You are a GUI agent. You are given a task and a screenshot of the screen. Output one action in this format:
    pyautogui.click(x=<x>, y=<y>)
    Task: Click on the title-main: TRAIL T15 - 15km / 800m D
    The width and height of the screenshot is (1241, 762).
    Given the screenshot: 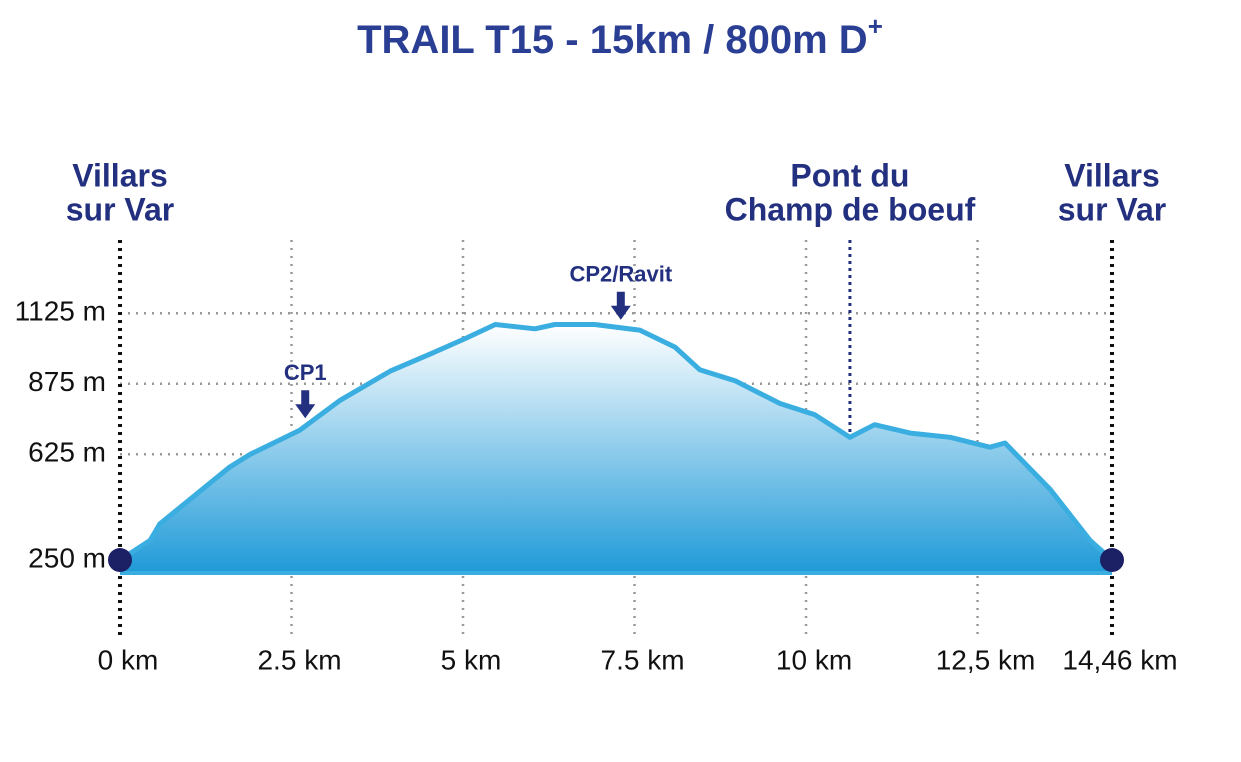 What is the action you would take?
    pyautogui.click(x=612, y=40)
    